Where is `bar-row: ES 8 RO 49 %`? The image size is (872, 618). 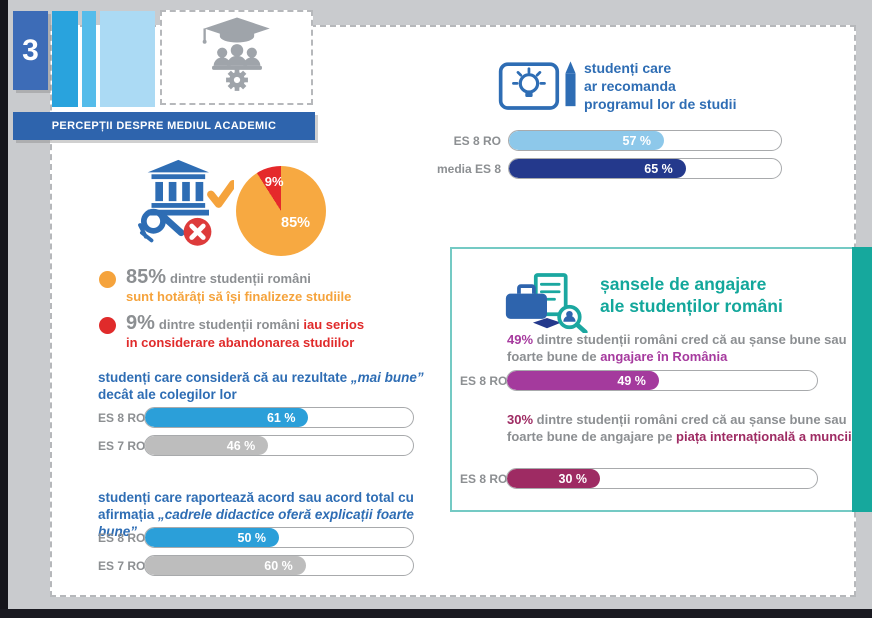
bar-row: ES 8 RO 49 % is located at coordinates (639, 380).